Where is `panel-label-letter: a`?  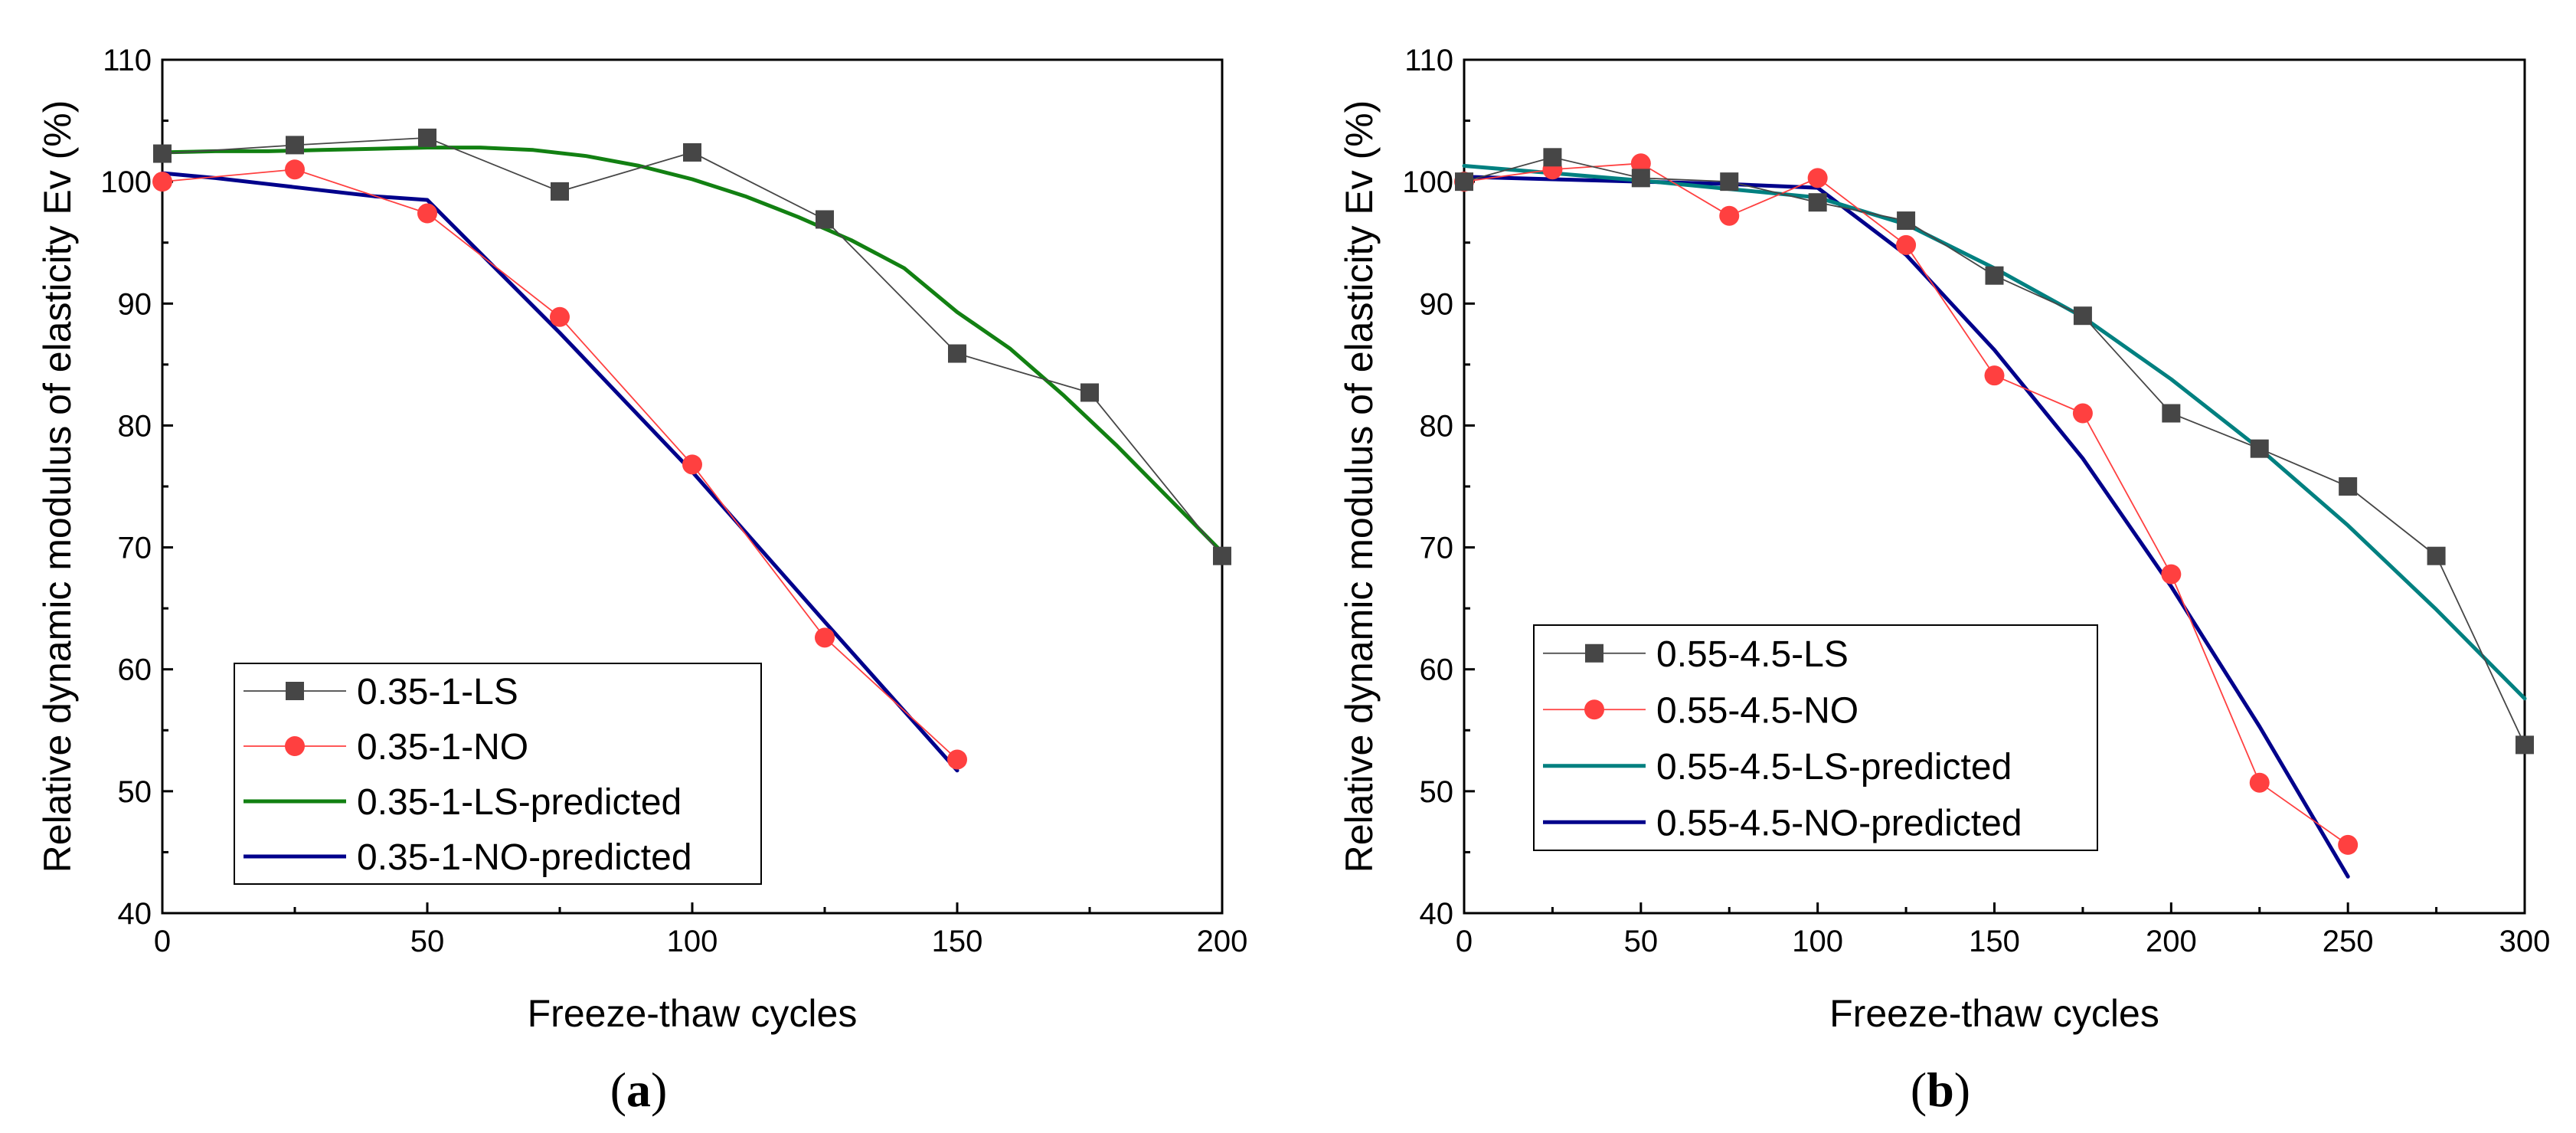 panel-label-letter: a is located at coordinates (638, 1090).